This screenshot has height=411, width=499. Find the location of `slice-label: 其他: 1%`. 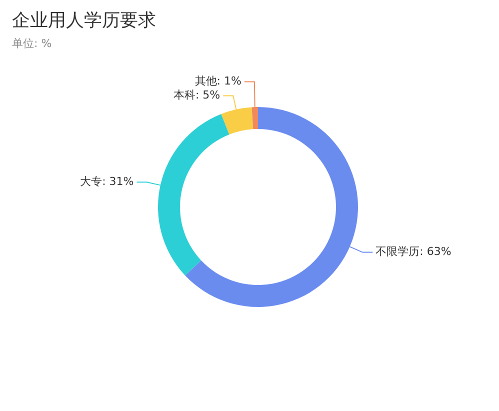

slice-label: 其他: 1% is located at coordinates (218, 81).